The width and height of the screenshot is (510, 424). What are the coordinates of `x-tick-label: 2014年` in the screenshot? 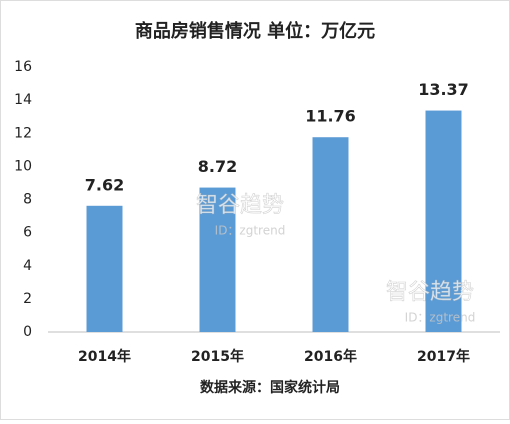 It's located at (104, 356).